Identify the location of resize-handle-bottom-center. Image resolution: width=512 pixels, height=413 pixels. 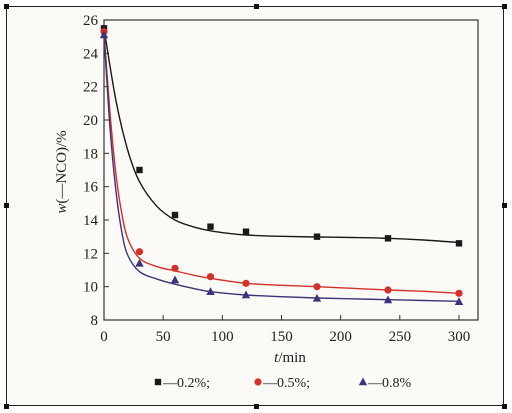
(256, 406).